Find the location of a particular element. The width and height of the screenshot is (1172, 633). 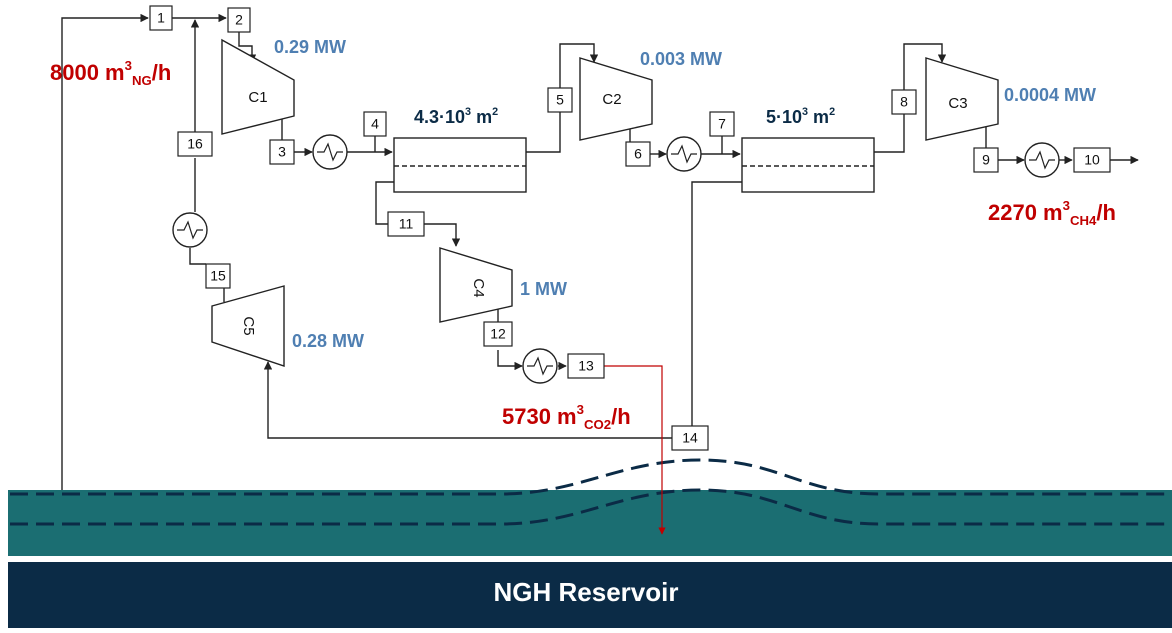

label-part: 5730 m is located at coordinates (539, 416).